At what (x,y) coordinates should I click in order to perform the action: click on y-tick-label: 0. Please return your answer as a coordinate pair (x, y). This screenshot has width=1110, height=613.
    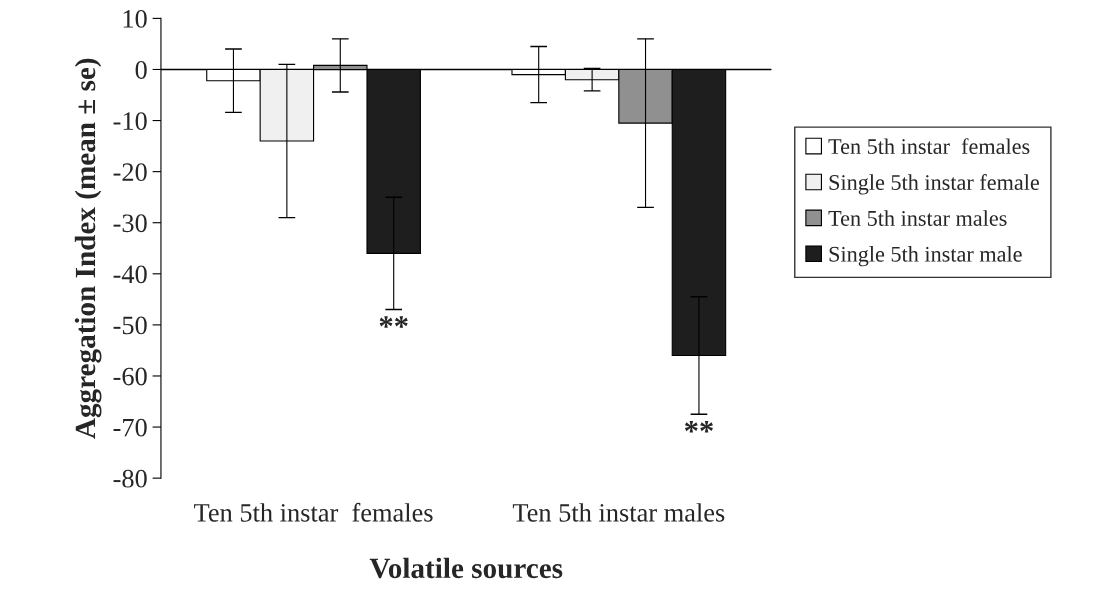
    Looking at the image, I should click on (141, 70).